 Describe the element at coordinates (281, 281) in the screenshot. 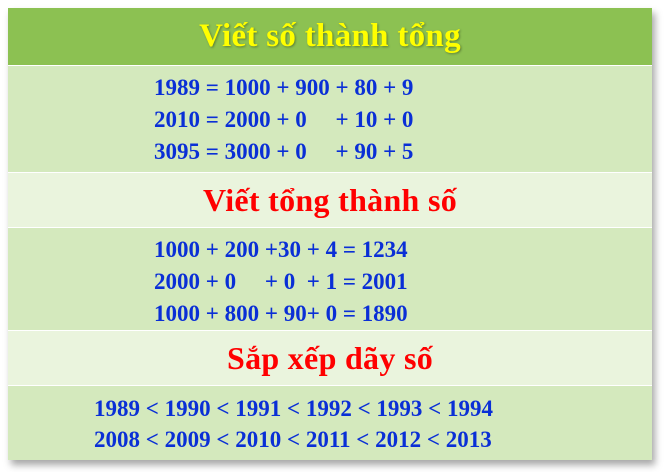

I see `section2-line-2: 2000 + 0 + 0 + 1 = 2001` at that location.